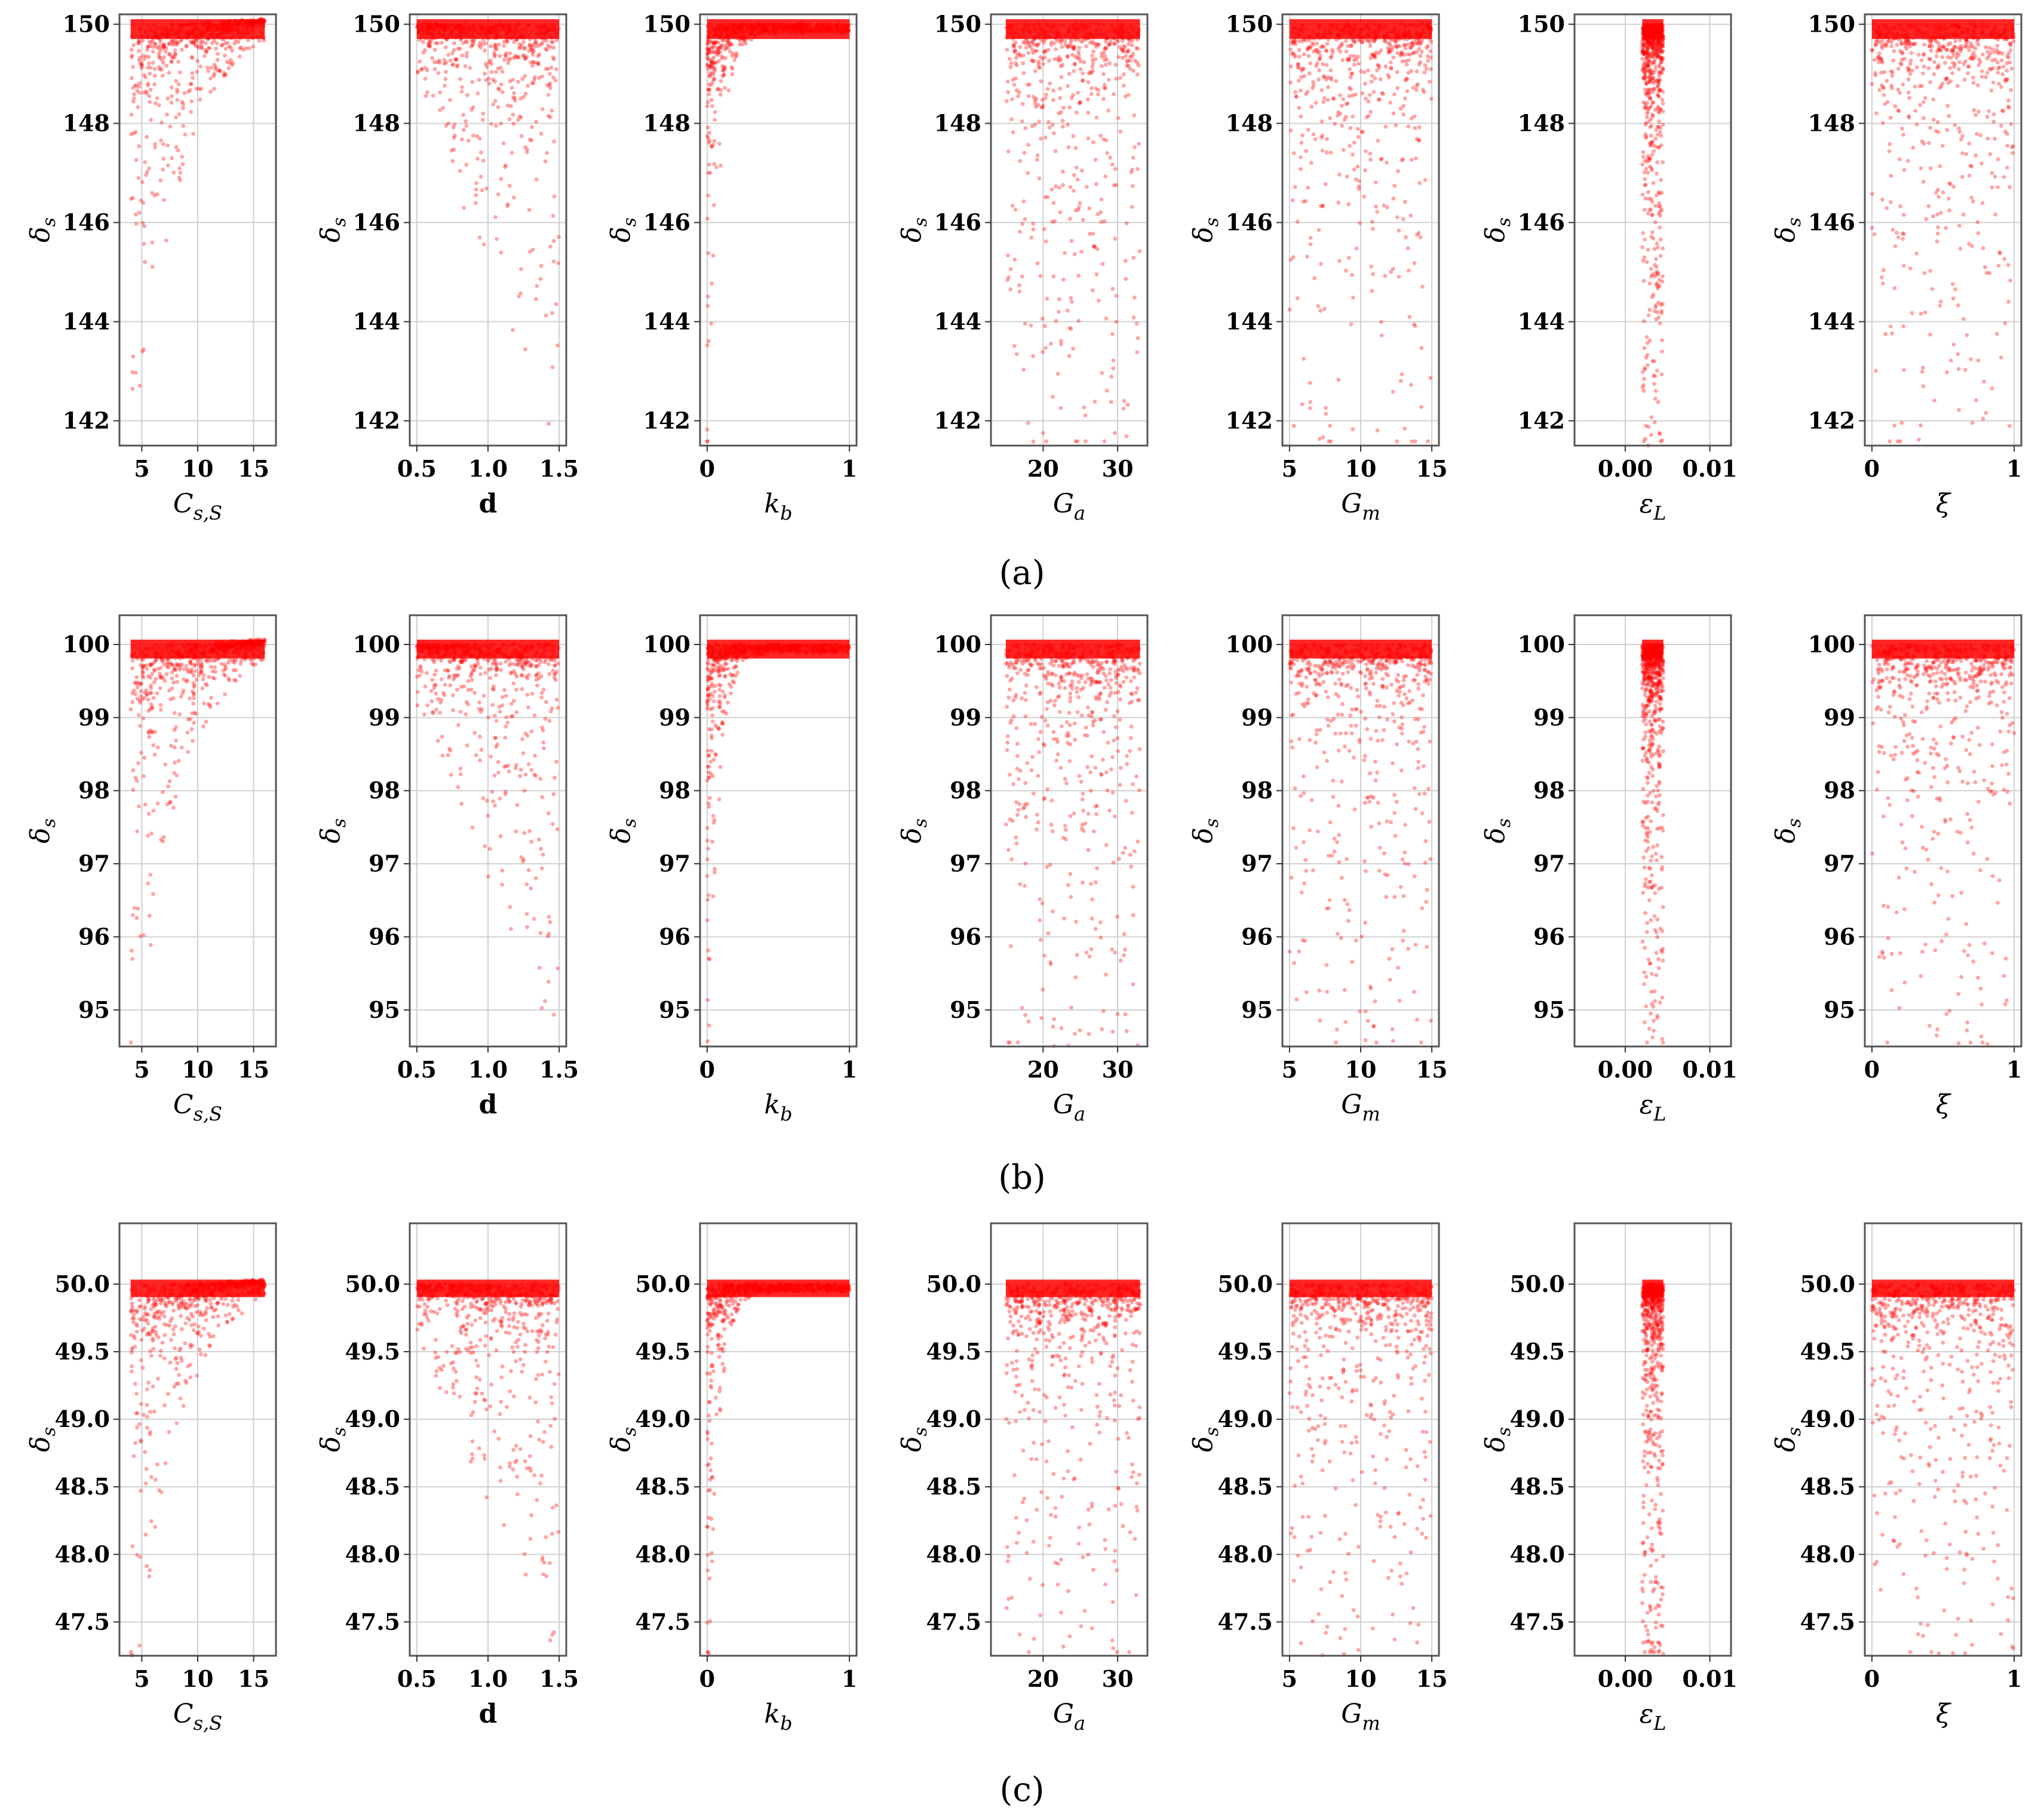 The width and height of the screenshot is (2044, 1820). I want to click on panel-a-xi-ytick-label: 142, so click(1831, 420).